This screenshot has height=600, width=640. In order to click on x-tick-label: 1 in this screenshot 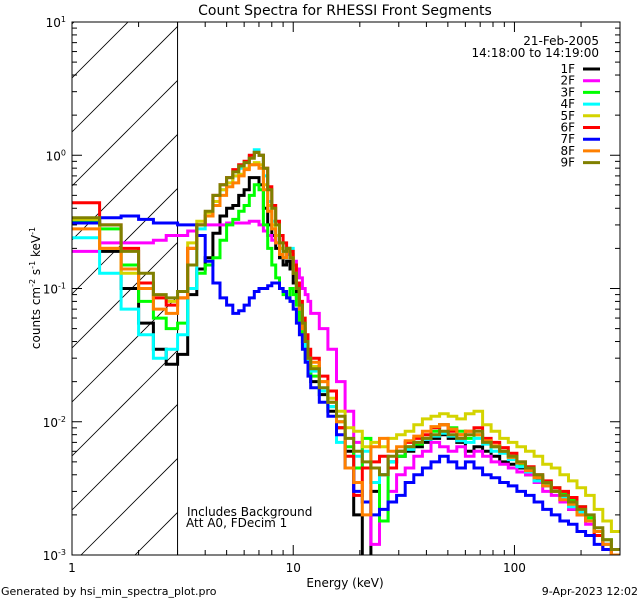, I will do `click(72, 568)`.